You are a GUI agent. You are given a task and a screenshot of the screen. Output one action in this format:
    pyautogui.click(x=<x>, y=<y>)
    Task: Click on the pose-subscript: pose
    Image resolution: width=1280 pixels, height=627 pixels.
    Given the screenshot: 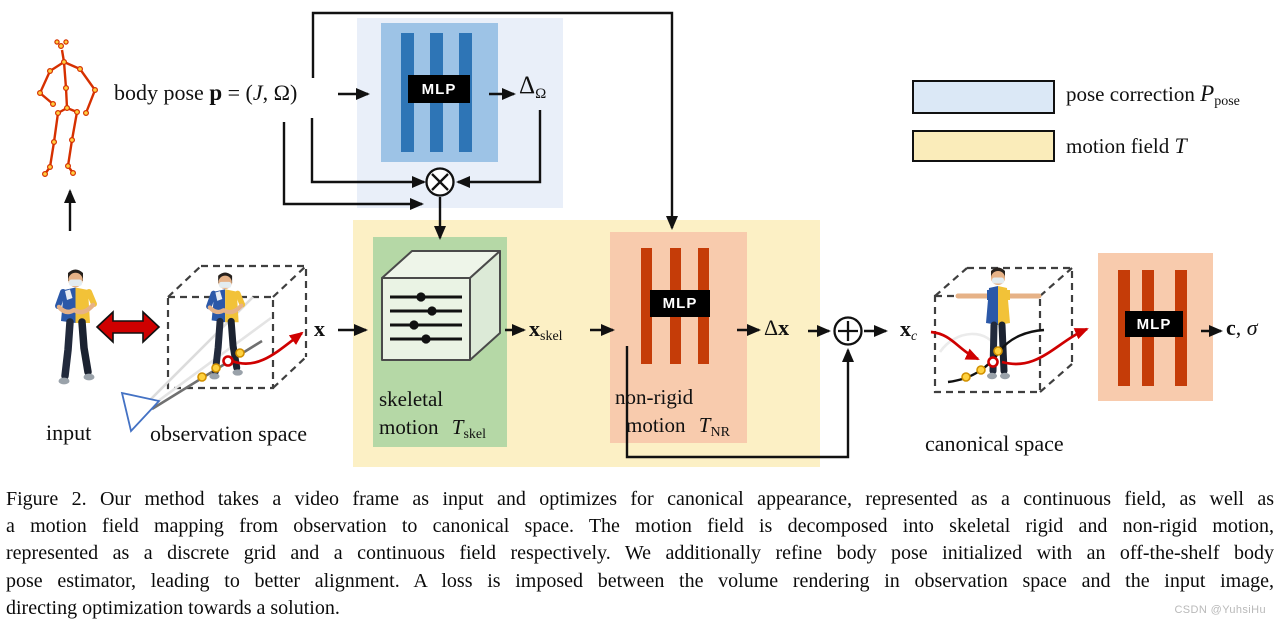 What is the action you would take?
    pyautogui.click(x=1227, y=101)
    